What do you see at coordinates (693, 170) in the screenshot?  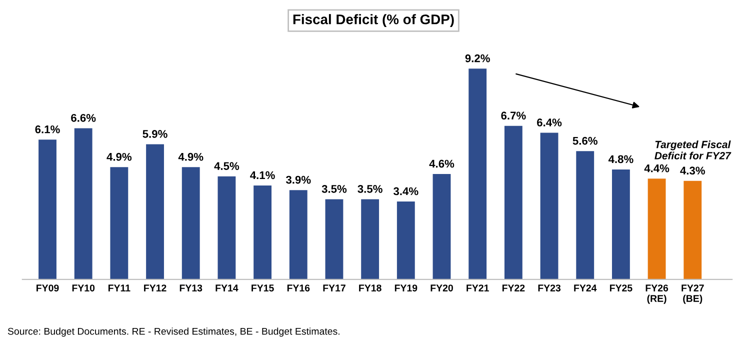 I see `data-label: 4.3%` at bounding box center [693, 170].